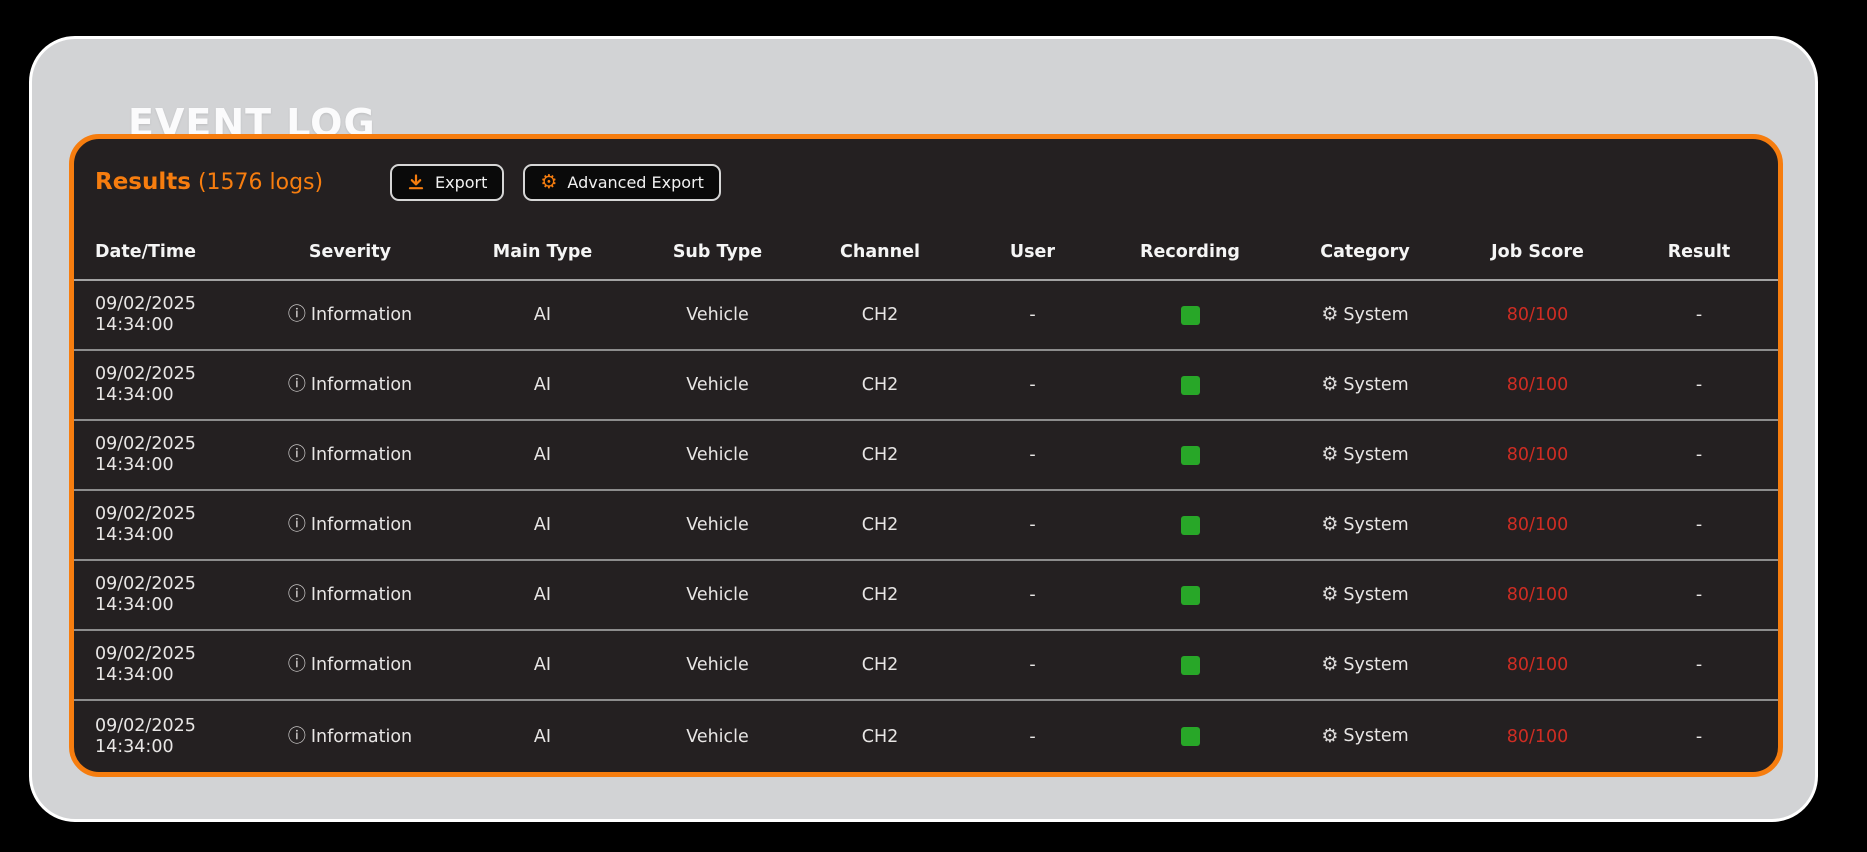 The width and height of the screenshot is (1867, 852). What do you see at coordinates (622, 182) in the screenshot?
I see `advanced-export-button: ⚙ Advanced Export` at bounding box center [622, 182].